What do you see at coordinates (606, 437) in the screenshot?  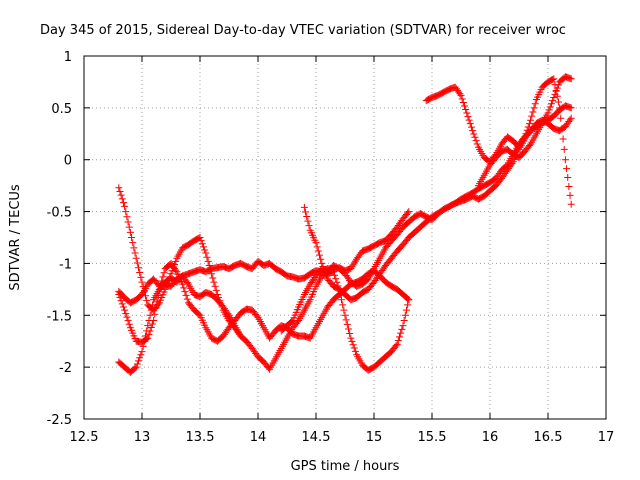 I see `x-tick-label: 17` at bounding box center [606, 437].